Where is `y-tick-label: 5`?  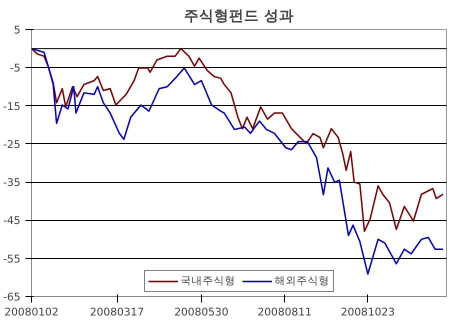 y-tick-label: 5 is located at coordinates (17, 30).